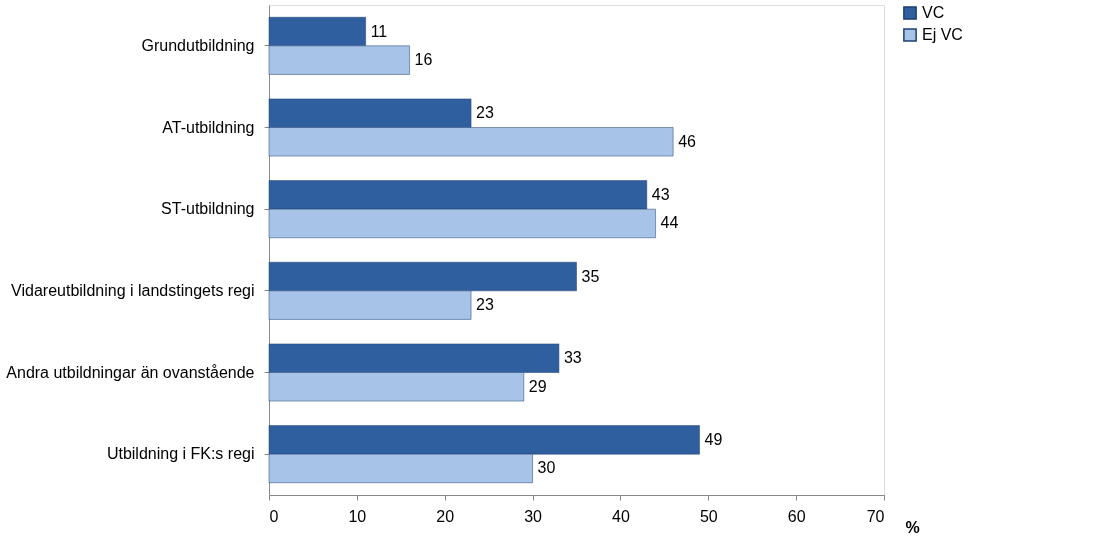 The image size is (1120, 543). What do you see at coordinates (180, 454) in the screenshot?
I see `y-tick-label: Utbildning i FK:s regi` at bounding box center [180, 454].